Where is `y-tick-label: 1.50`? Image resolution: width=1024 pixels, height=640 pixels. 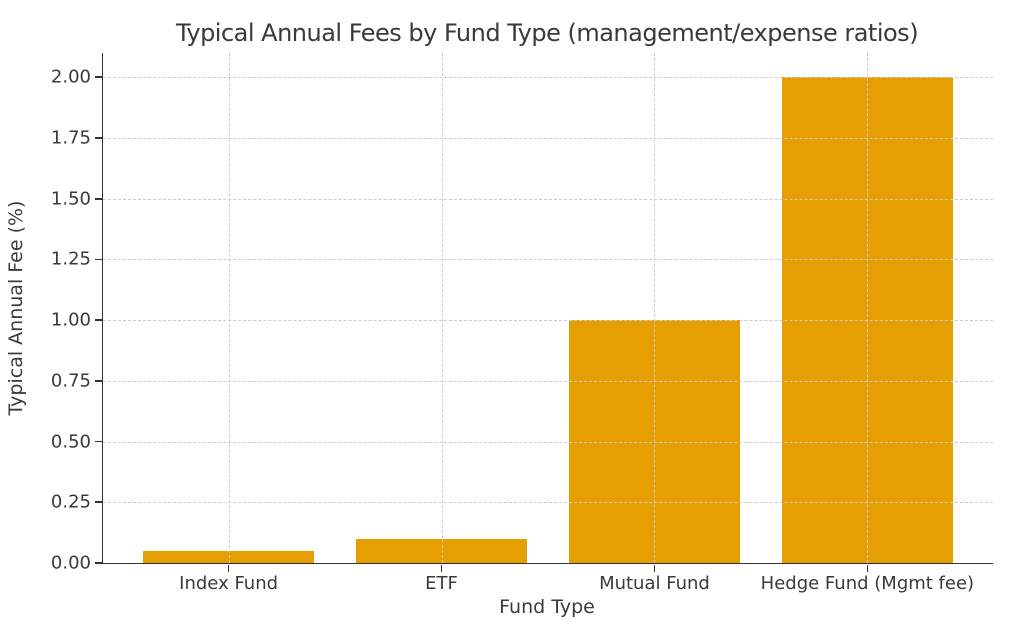
y-tick-label: 1.50 is located at coordinates (70, 199).